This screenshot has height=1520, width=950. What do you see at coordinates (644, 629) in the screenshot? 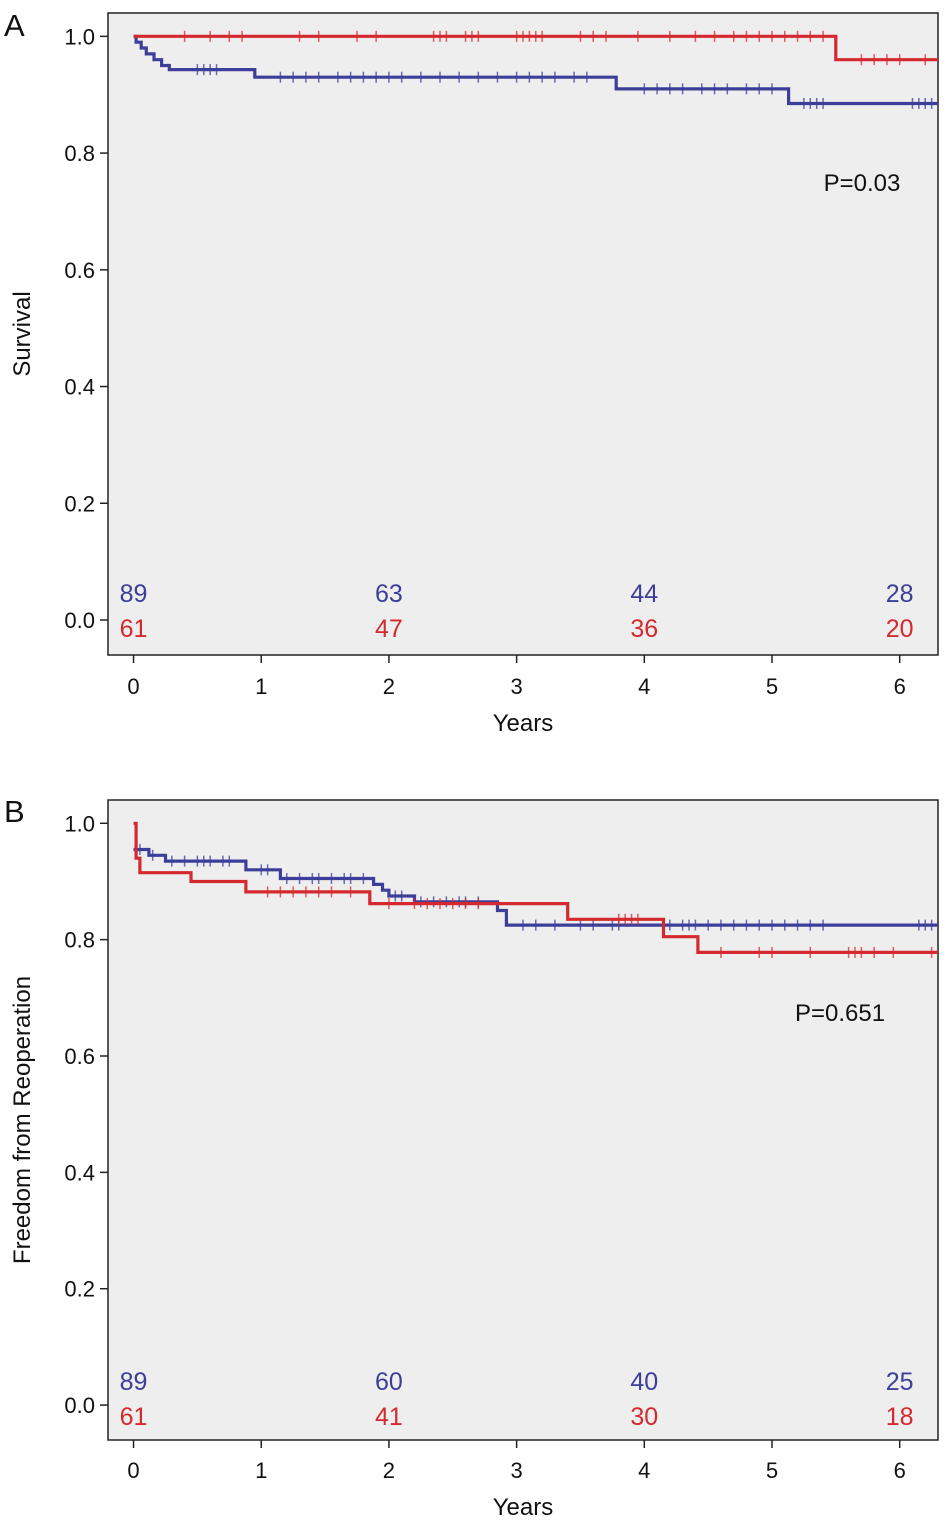
I see `at-risk-red: 36` at bounding box center [644, 629].